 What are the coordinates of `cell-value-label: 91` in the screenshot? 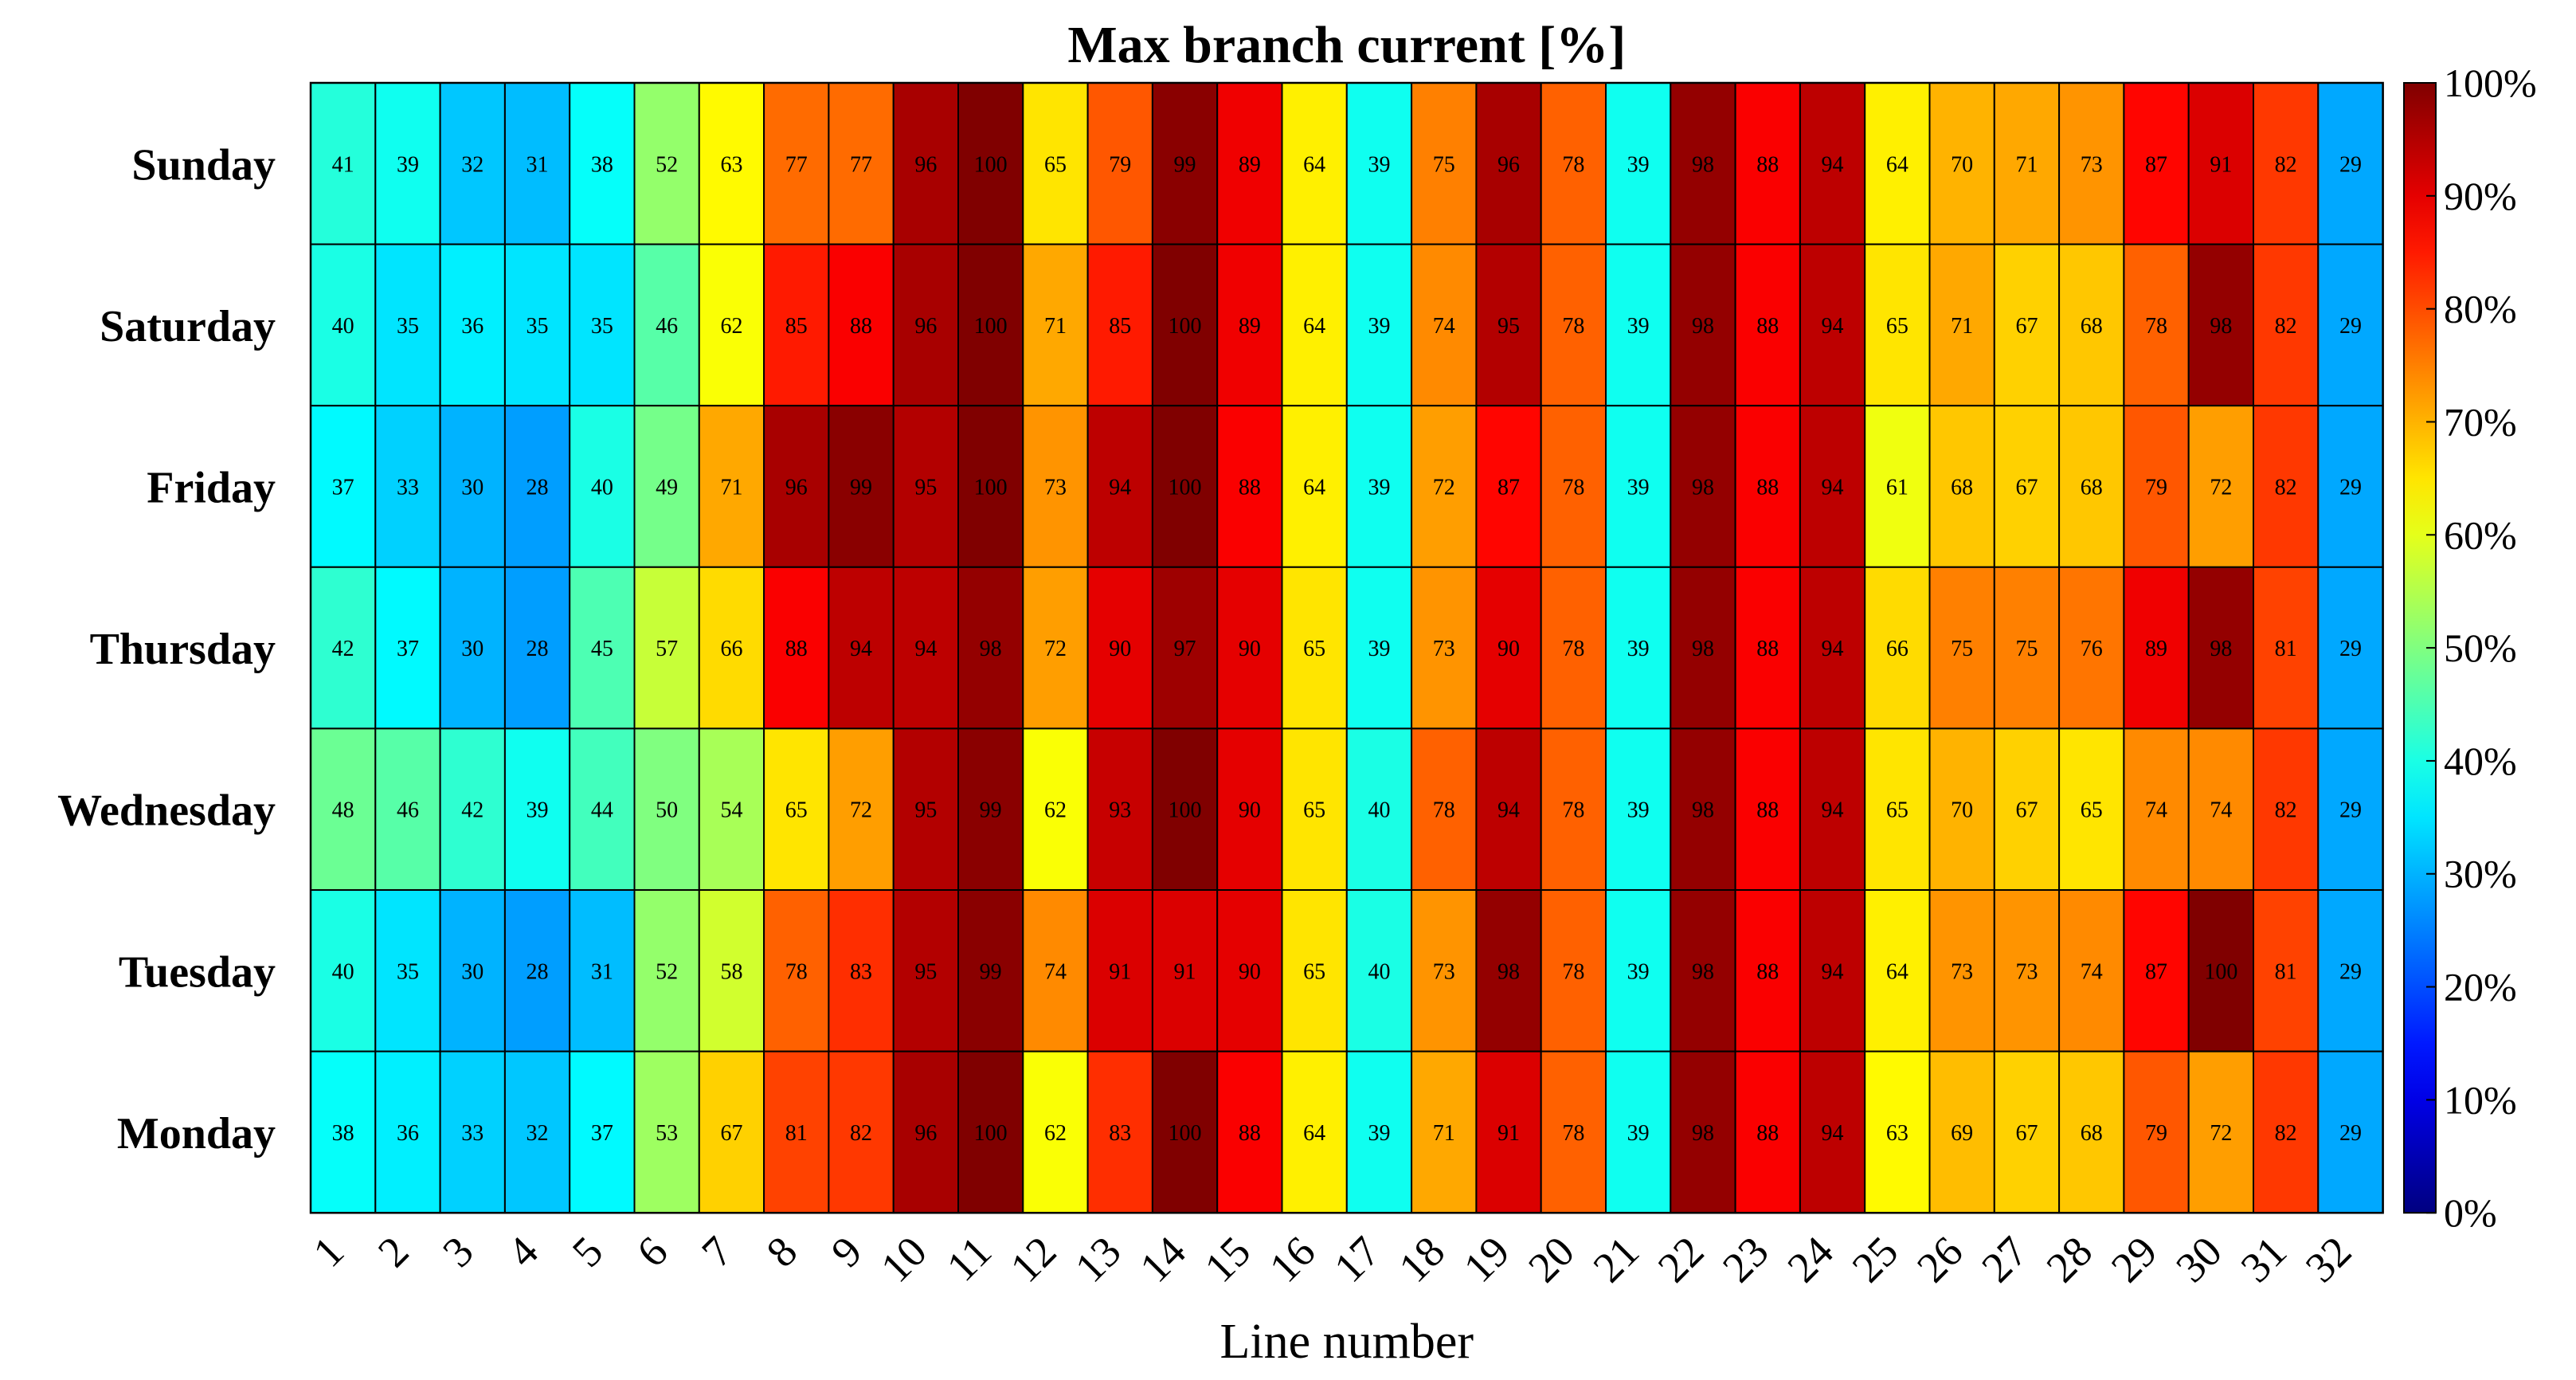 It's located at (1120, 971).